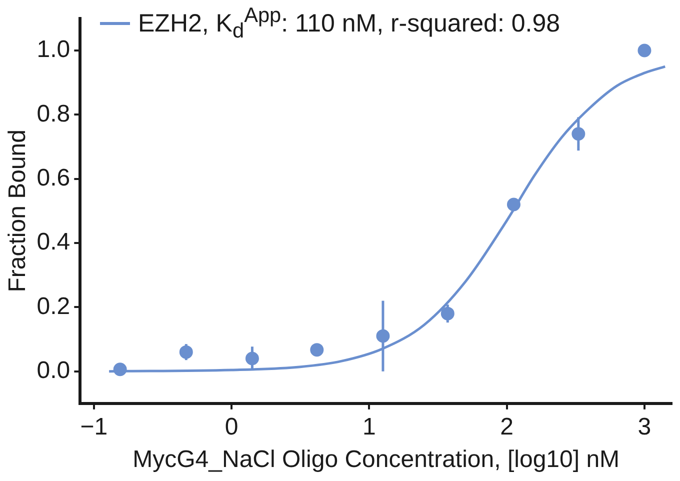 The height and width of the screenshot is (481, 680). I want to click on y-tick-label: 1.0, so click(53, 50).